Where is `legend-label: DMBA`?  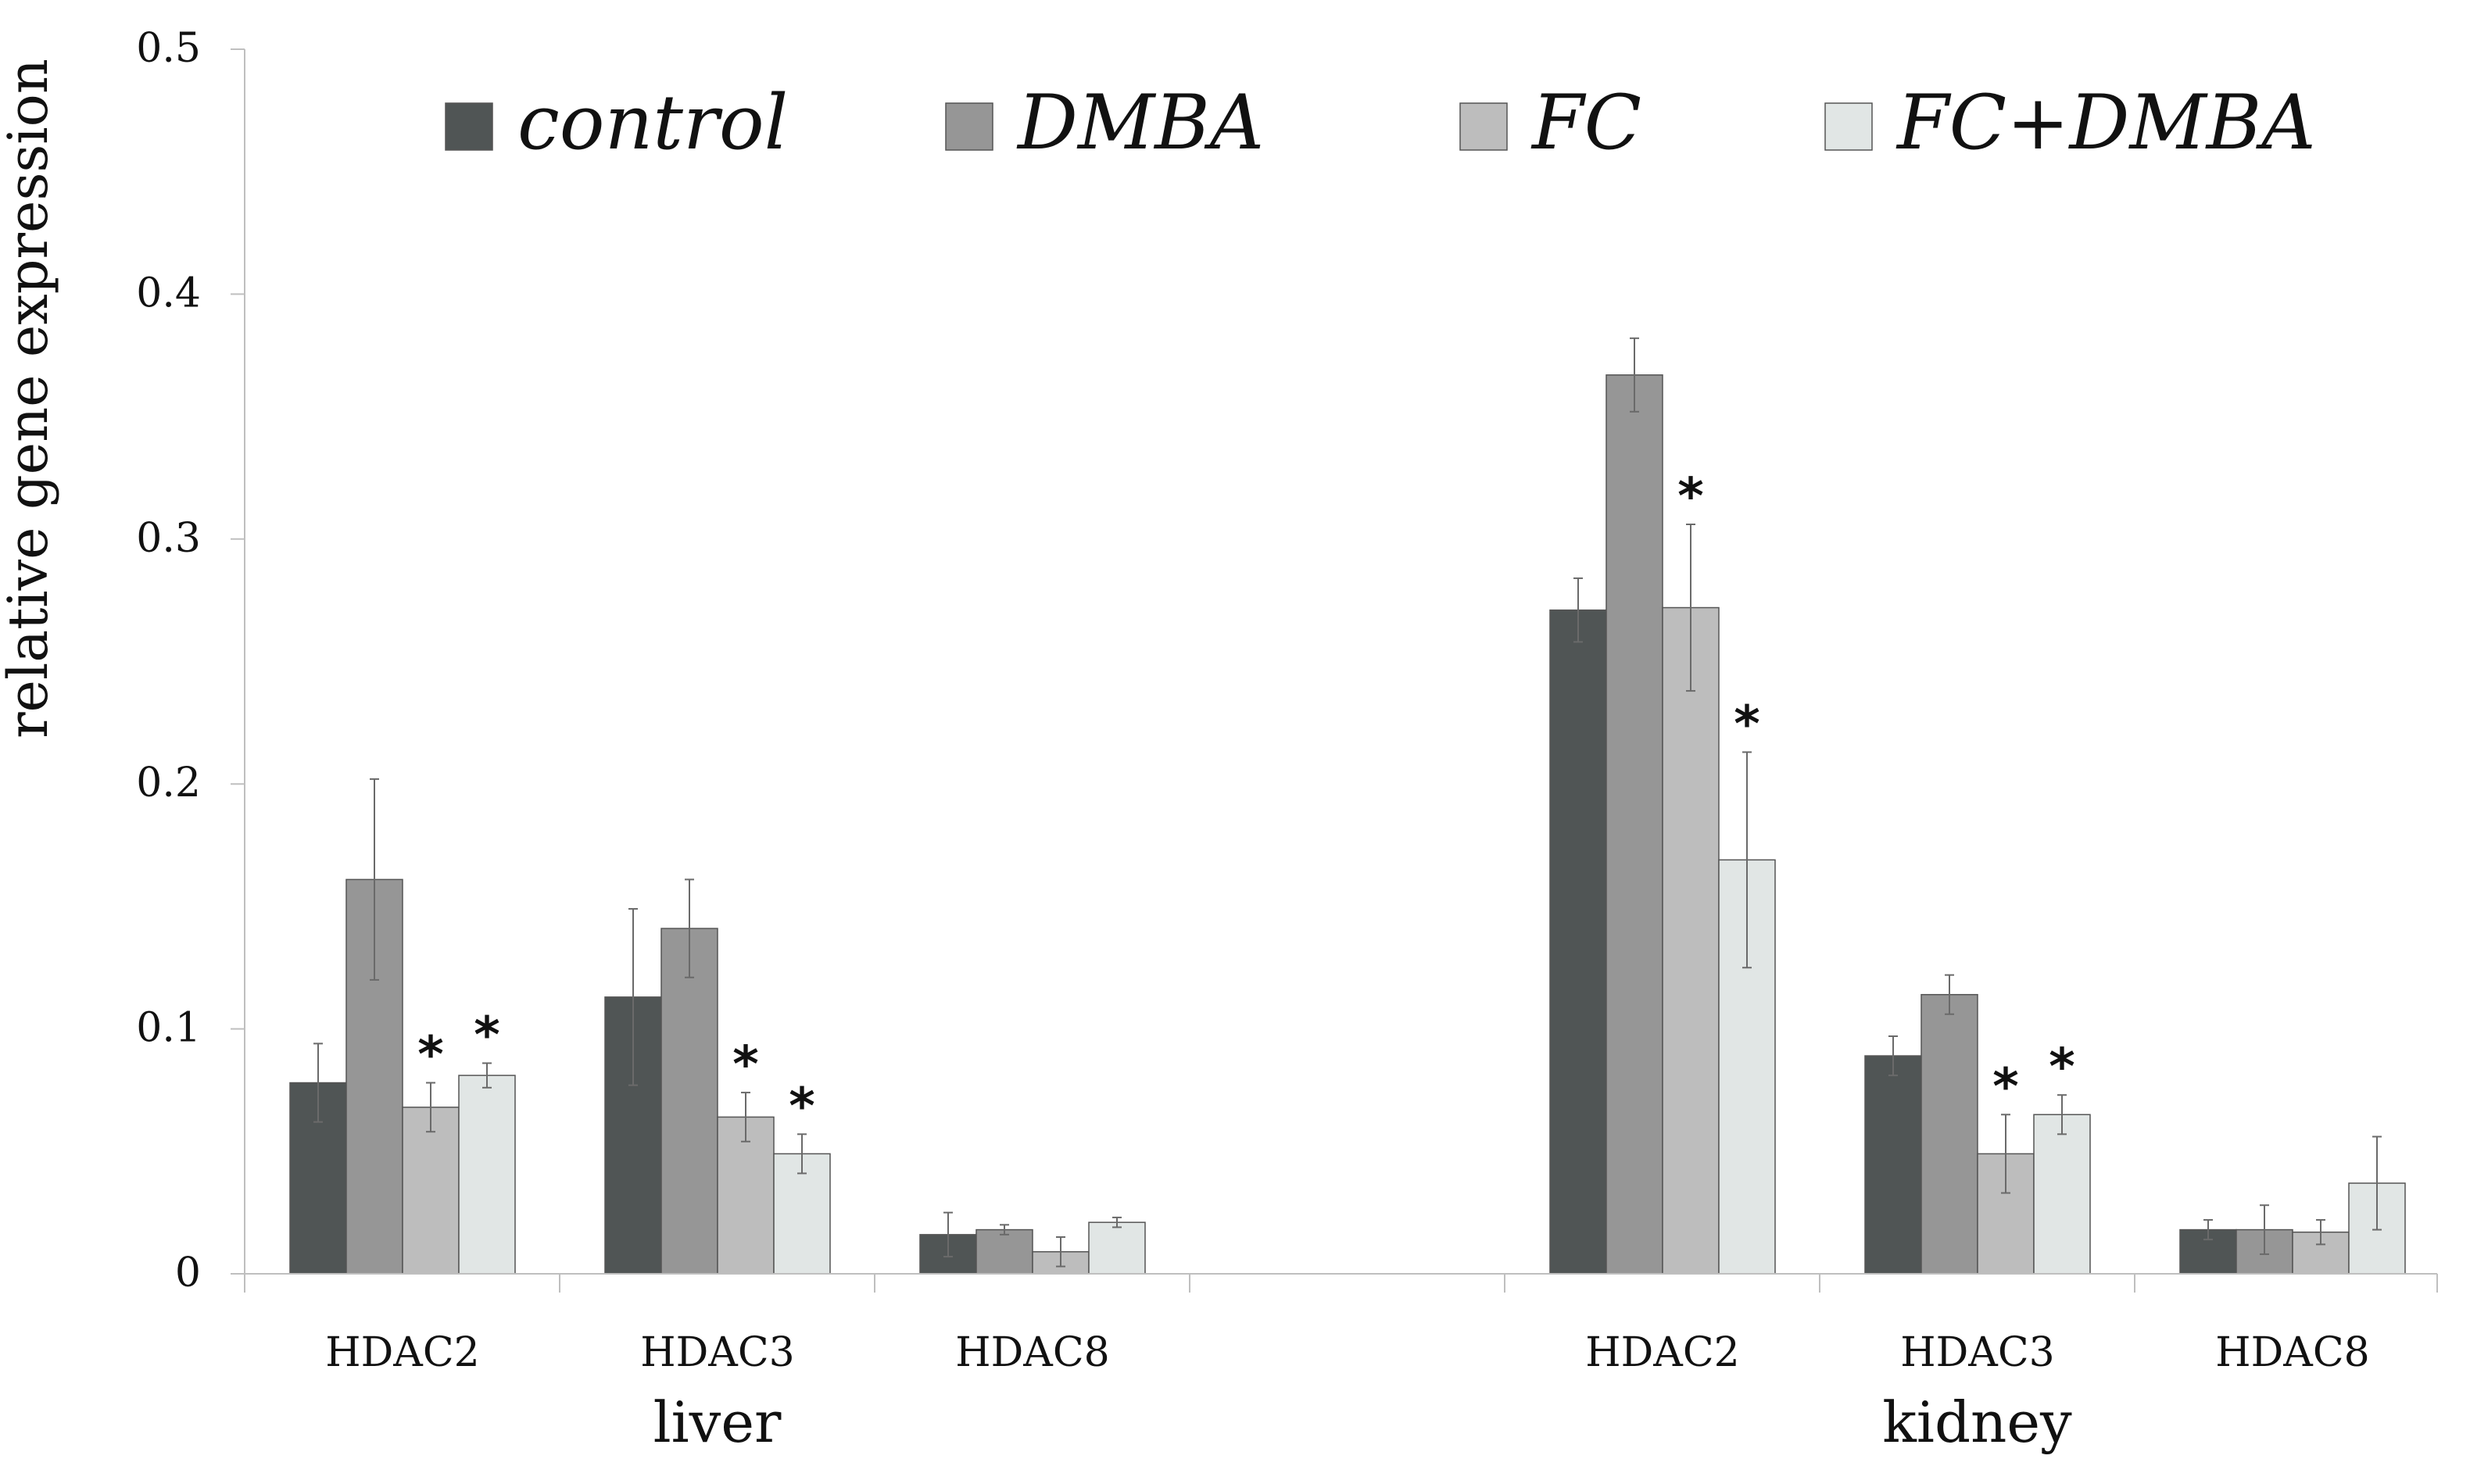 legend-label: DMBA is located at coordinates (1140, 122).